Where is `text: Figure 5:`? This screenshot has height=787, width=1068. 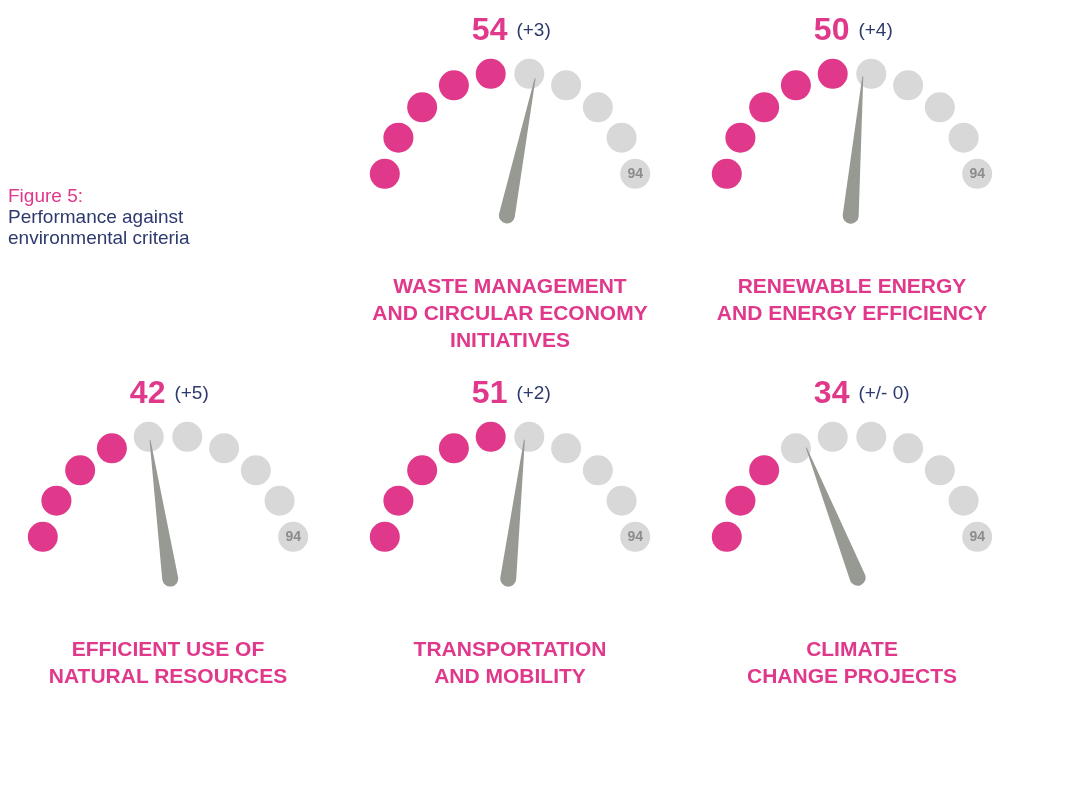
text: Figure 5: is located at coordinates (45, 195).